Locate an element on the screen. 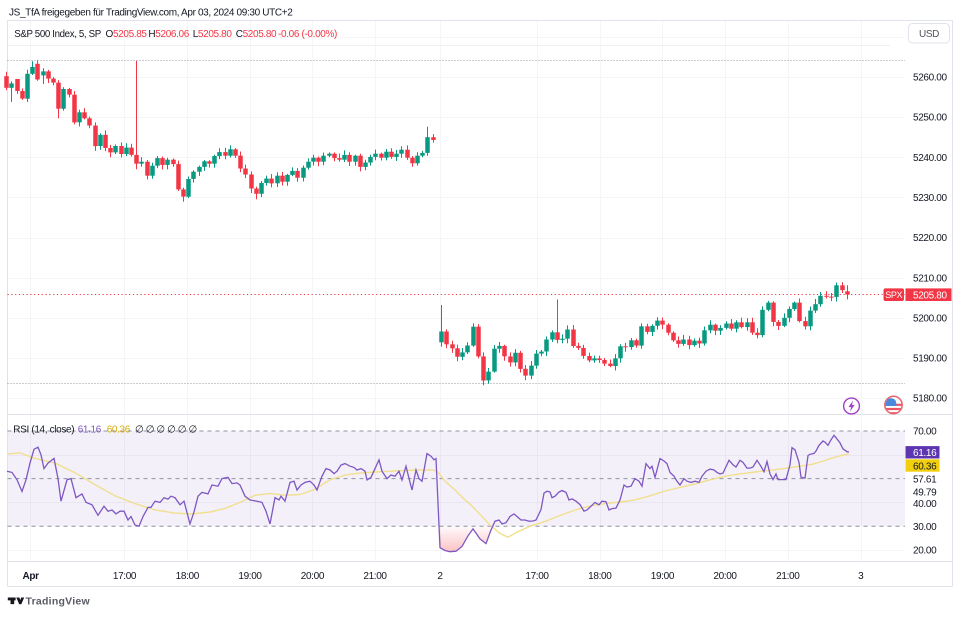 The height and width of the screenshot is (620, 960). svg-text: H5206.06 is located at coordinates (168, 34).